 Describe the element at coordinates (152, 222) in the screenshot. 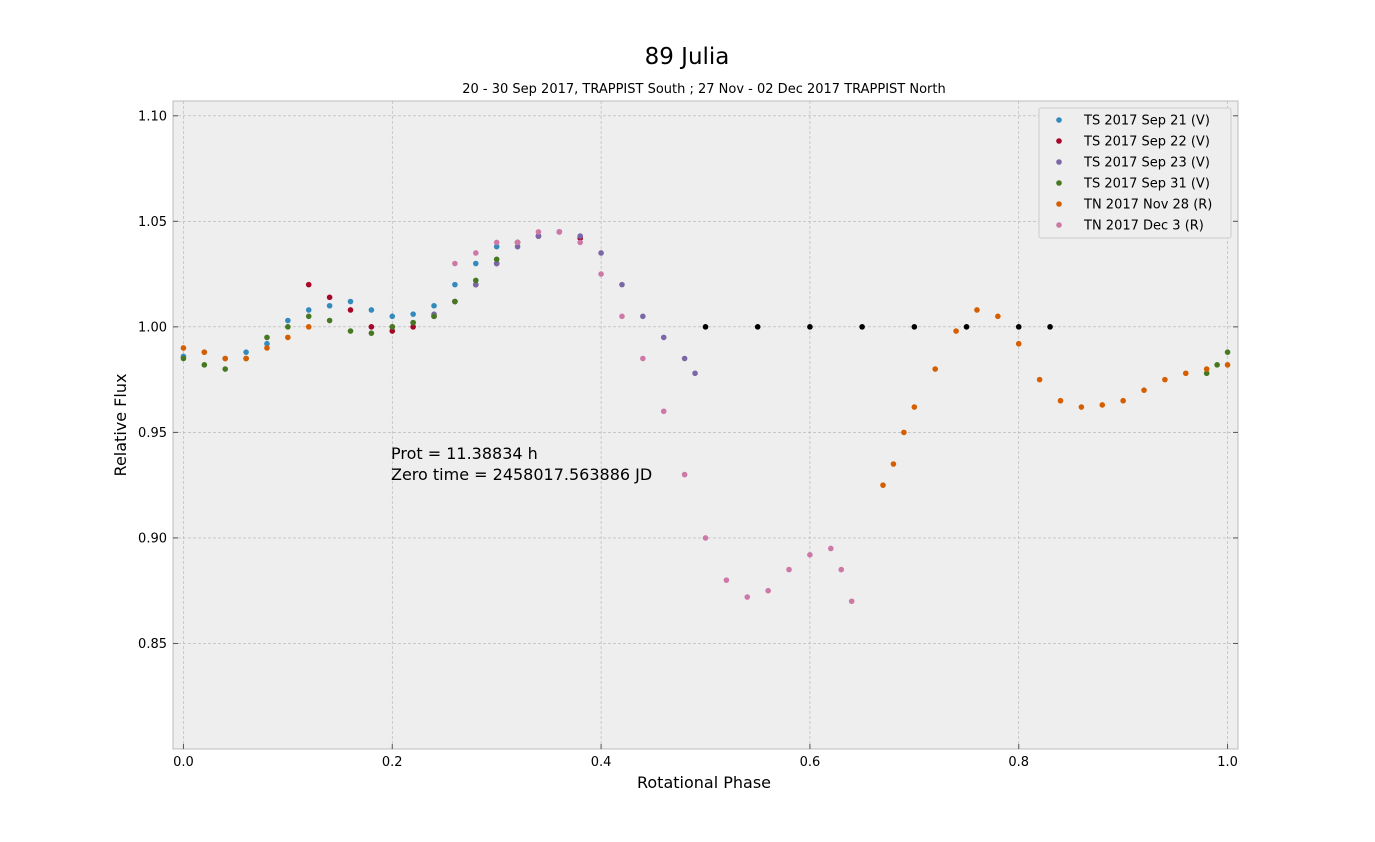

I see `y-tick-label: 1.05` at that location.